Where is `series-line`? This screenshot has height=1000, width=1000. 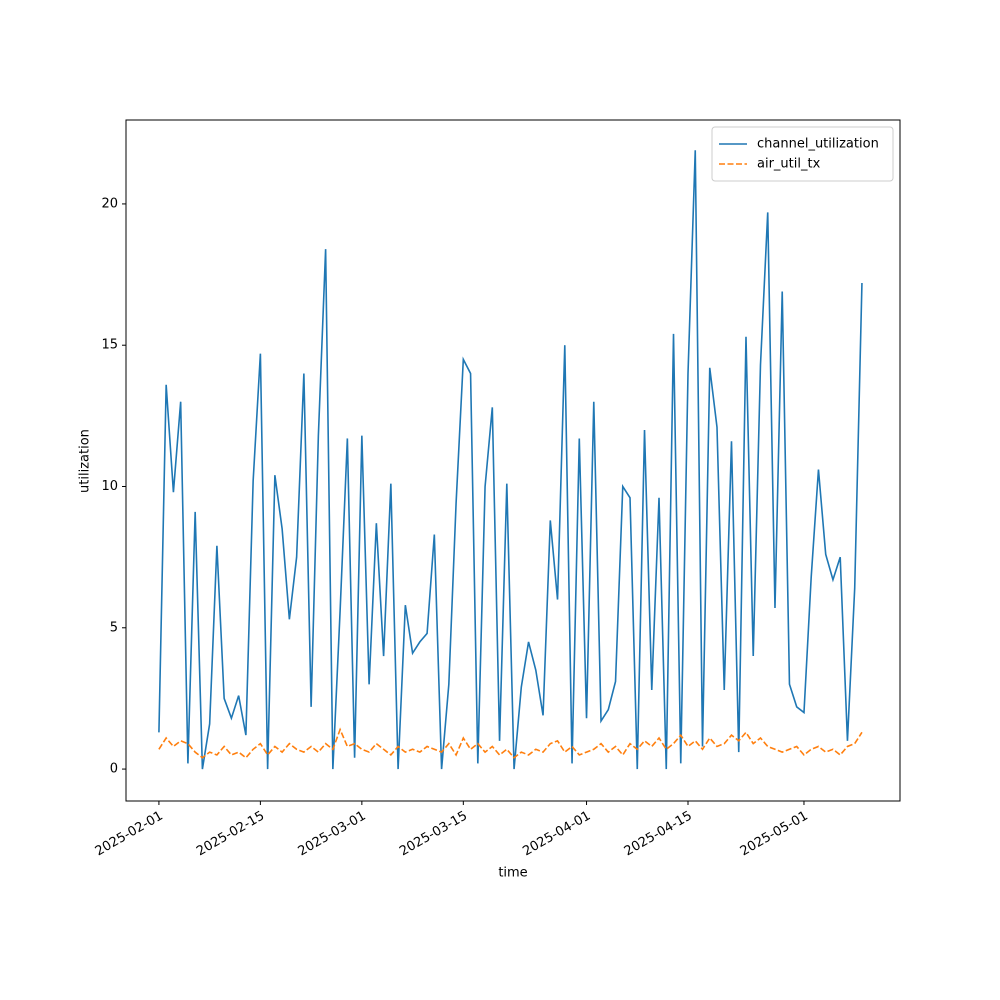
series-line is located at coordinates (510, 743).